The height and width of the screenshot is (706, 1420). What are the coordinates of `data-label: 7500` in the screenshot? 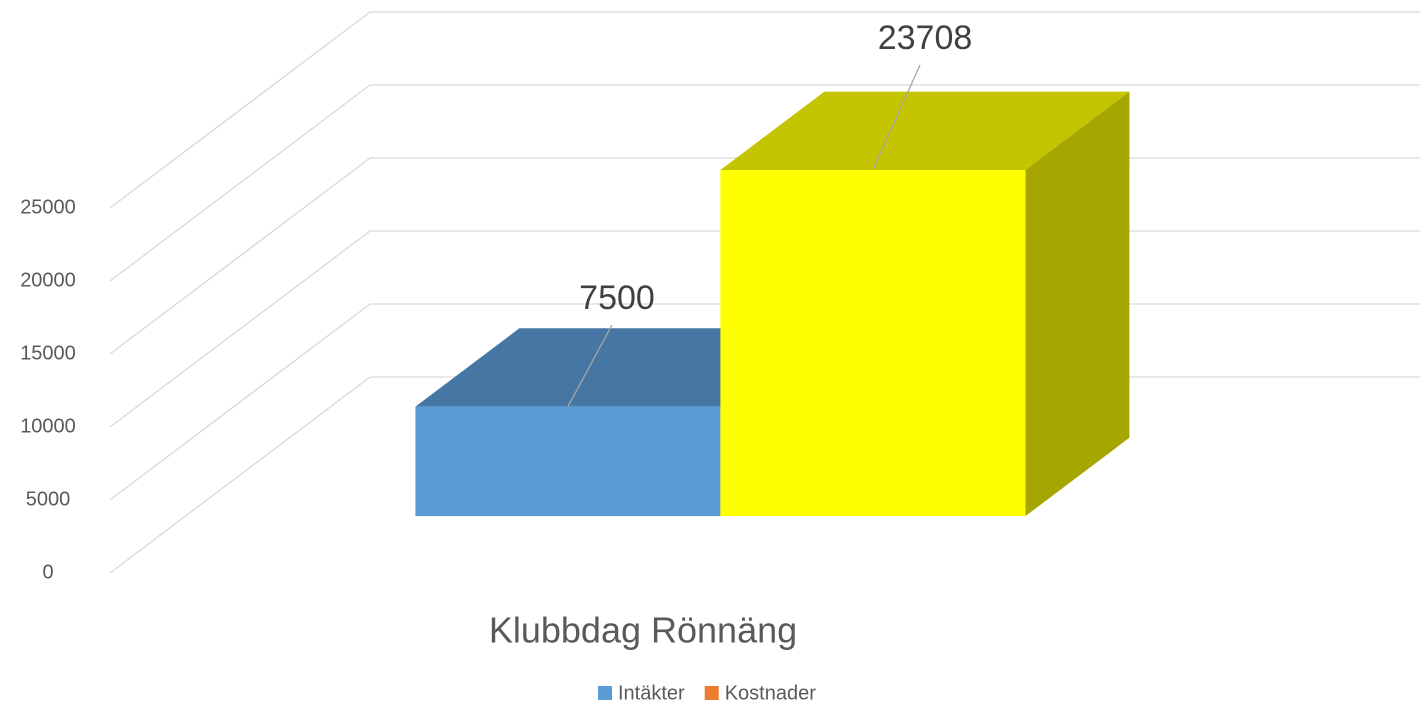 It's located at (617, 298).